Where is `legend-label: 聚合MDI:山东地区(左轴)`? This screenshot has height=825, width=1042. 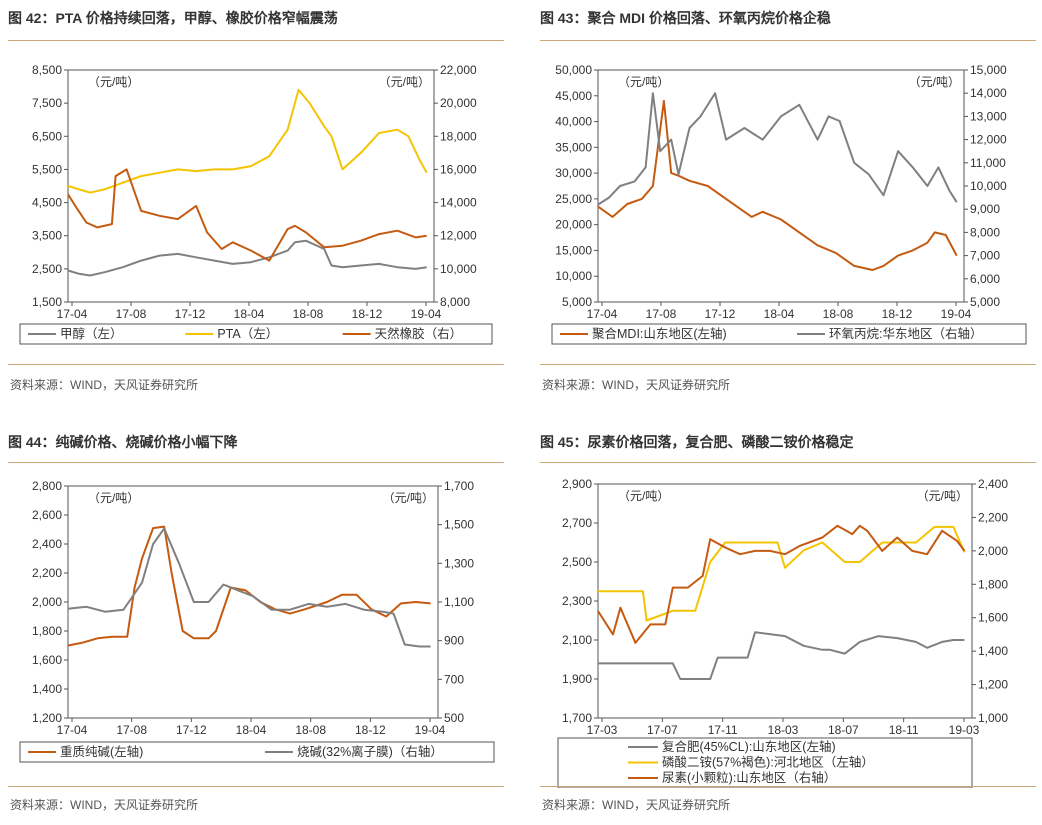 legend-label: 聚合MDI:山东地区(左轴) is located at coordinates (659, 333).